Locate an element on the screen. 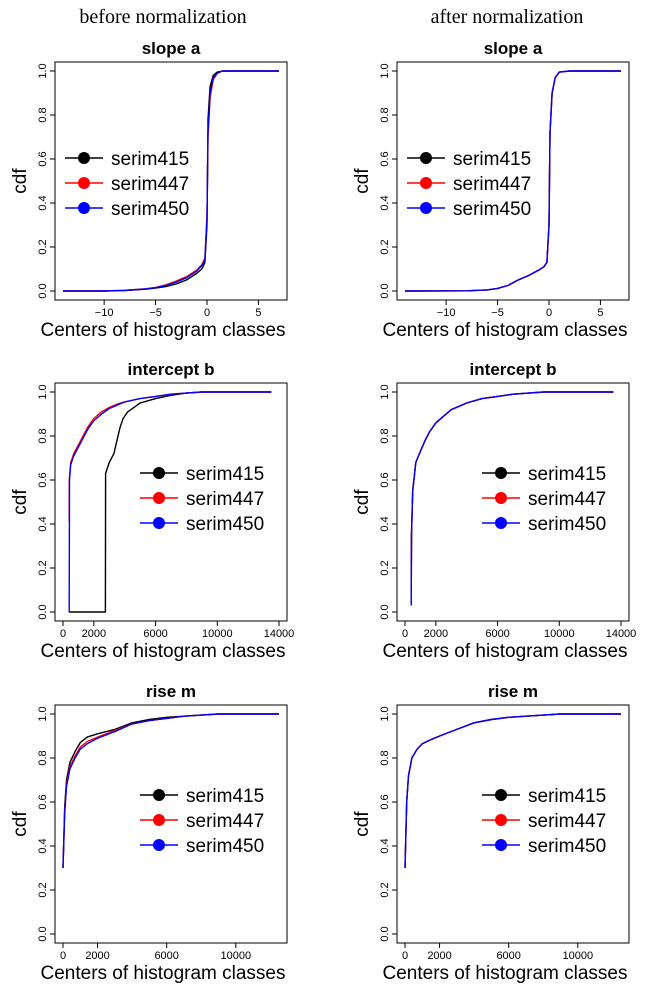  panel-title: slope a is located at coordinates (513, 48).